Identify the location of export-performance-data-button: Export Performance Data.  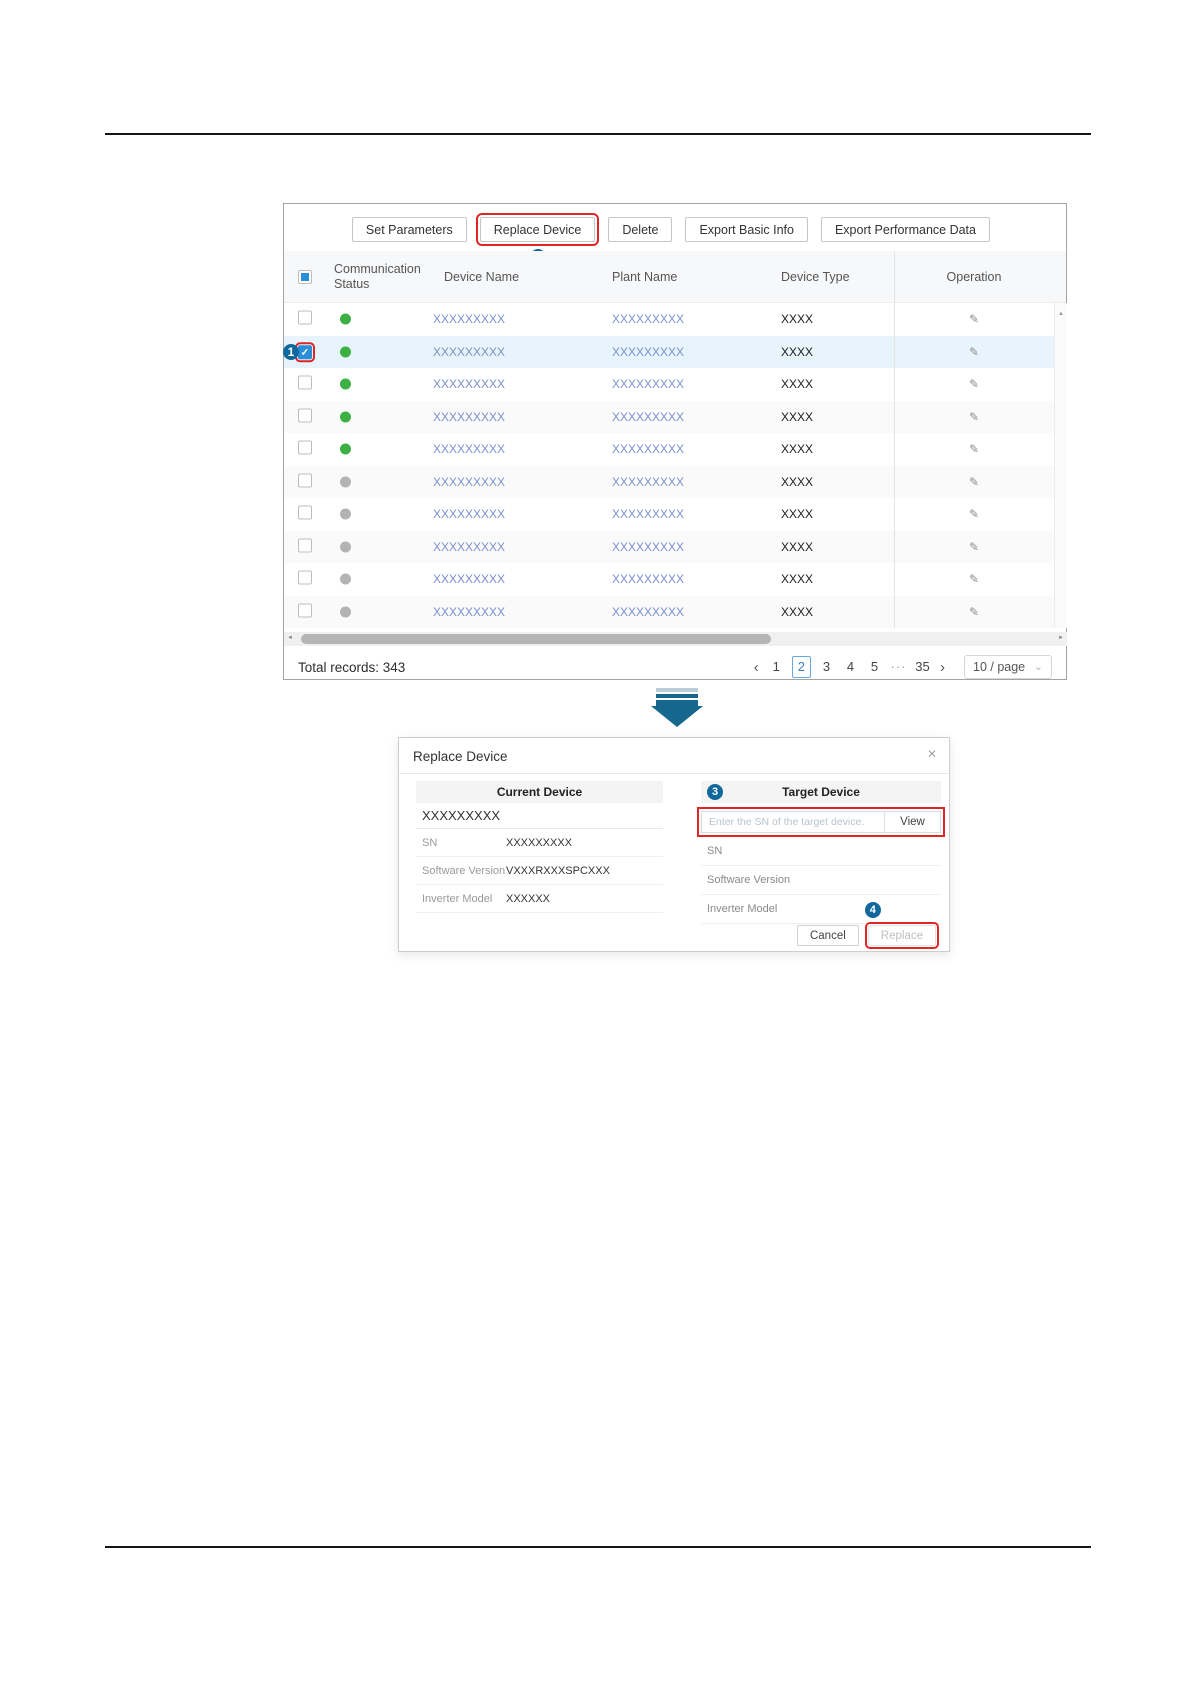
(905, 229).